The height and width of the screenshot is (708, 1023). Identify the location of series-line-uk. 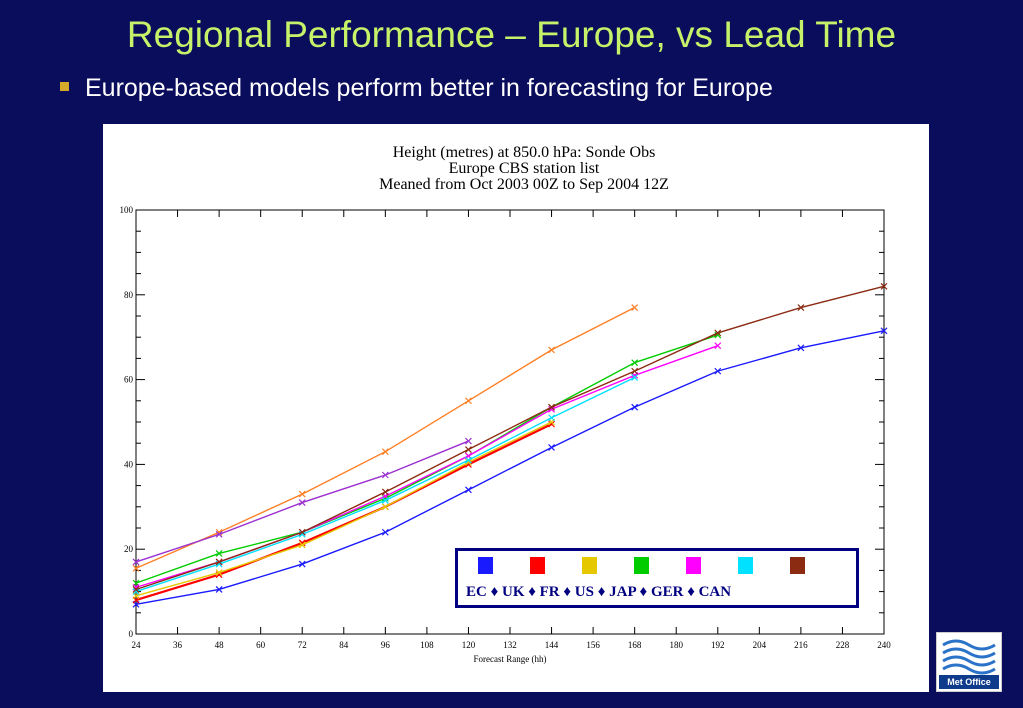
(344, 512).